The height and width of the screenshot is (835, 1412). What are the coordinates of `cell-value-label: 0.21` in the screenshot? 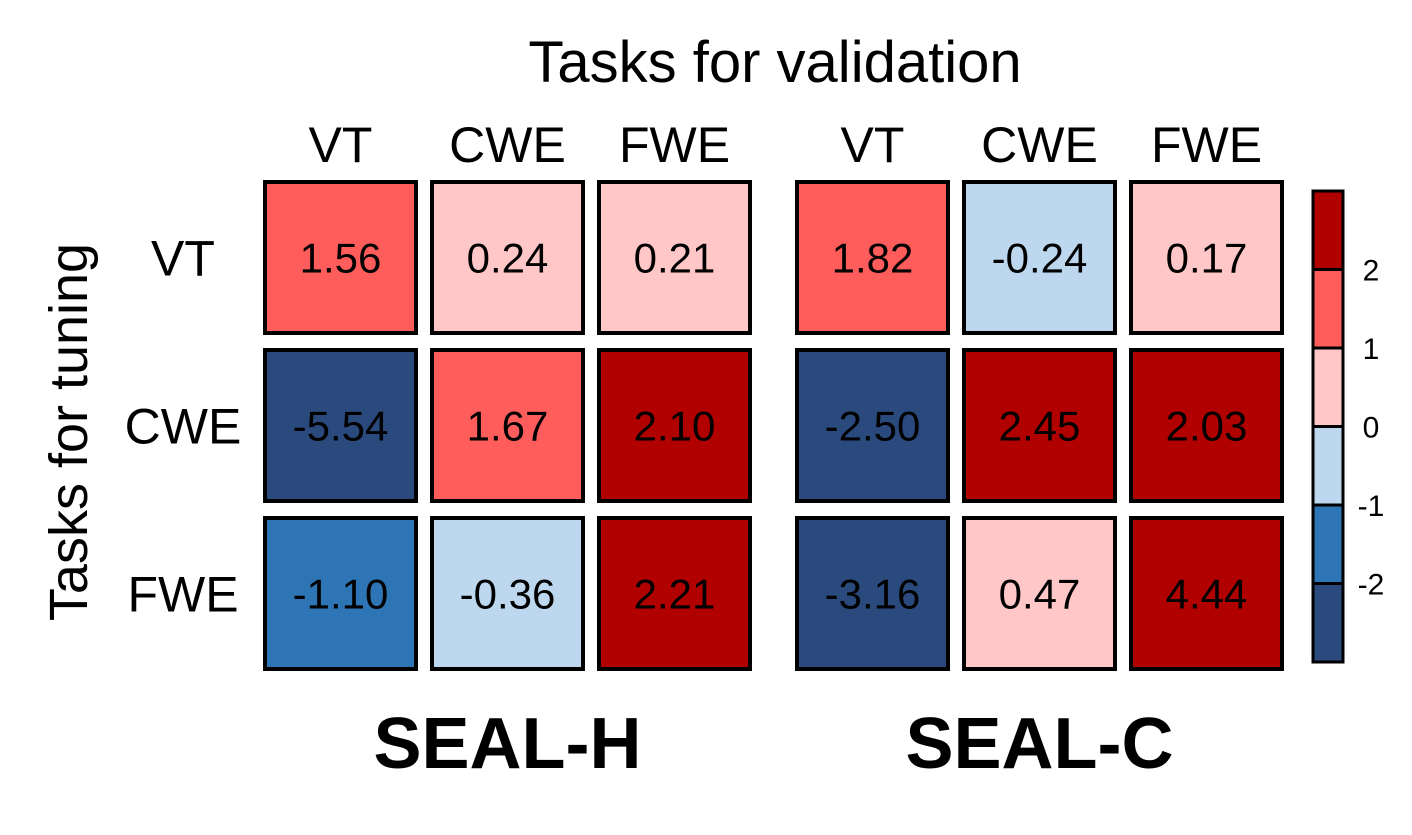 It's located at (675, 258).